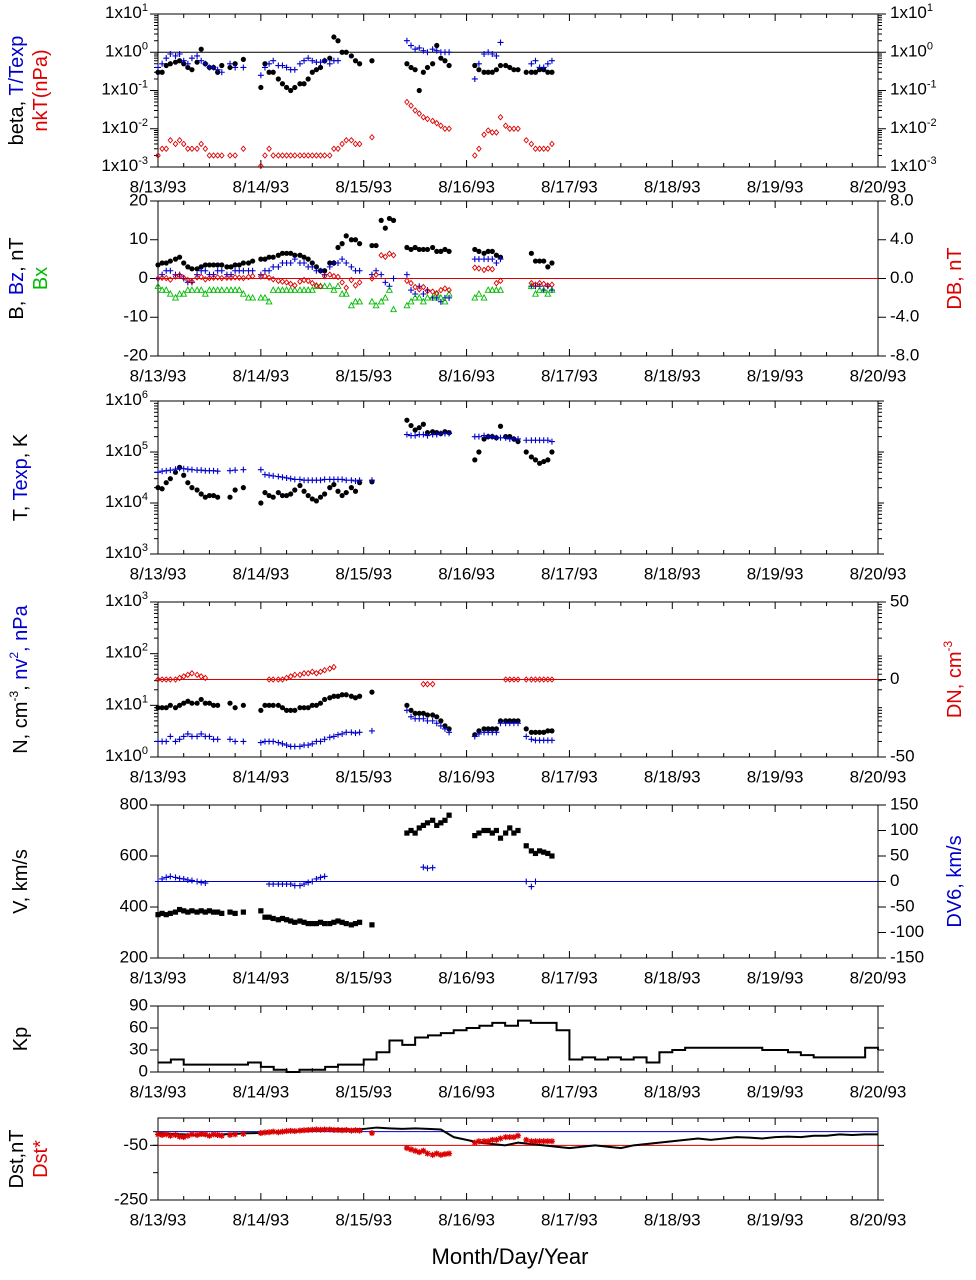 Image resolution: width=976 pixels, height=1280 pixels. Describe the element at coordinates (466, 186) in the screenshot. I see `x-tick-label: 8/16/93` at that location.